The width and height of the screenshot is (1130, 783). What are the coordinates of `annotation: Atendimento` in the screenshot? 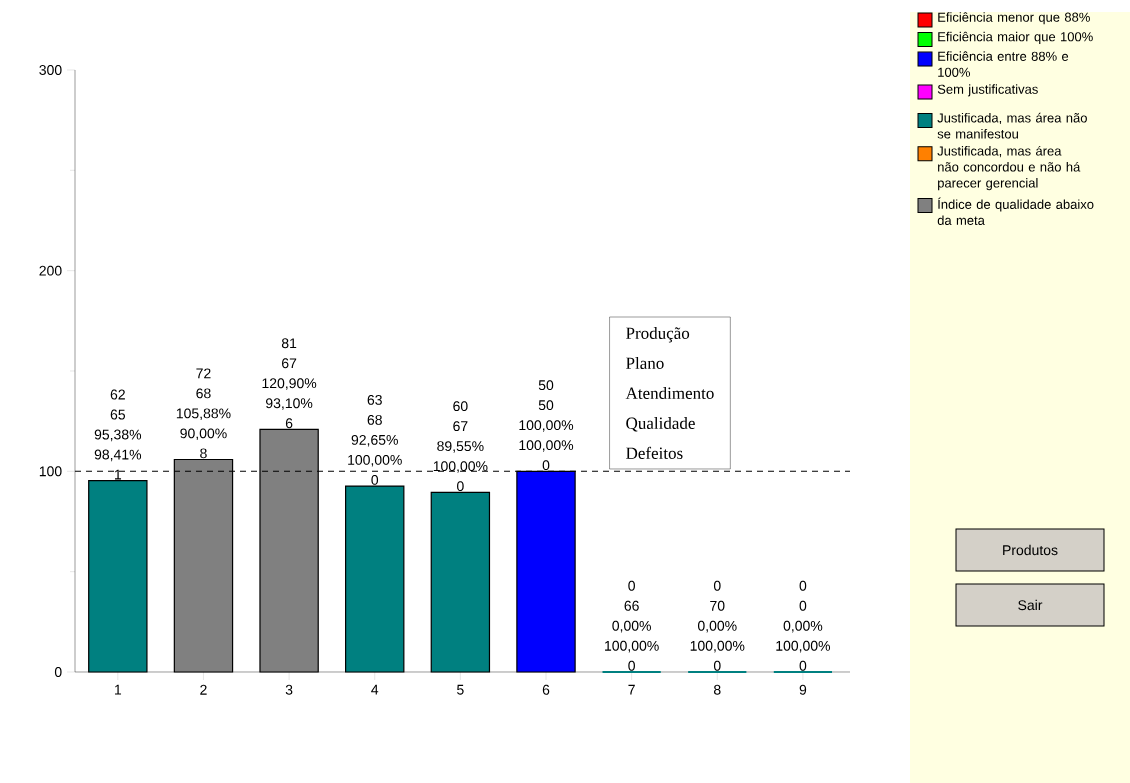 It's located at (669, 393).